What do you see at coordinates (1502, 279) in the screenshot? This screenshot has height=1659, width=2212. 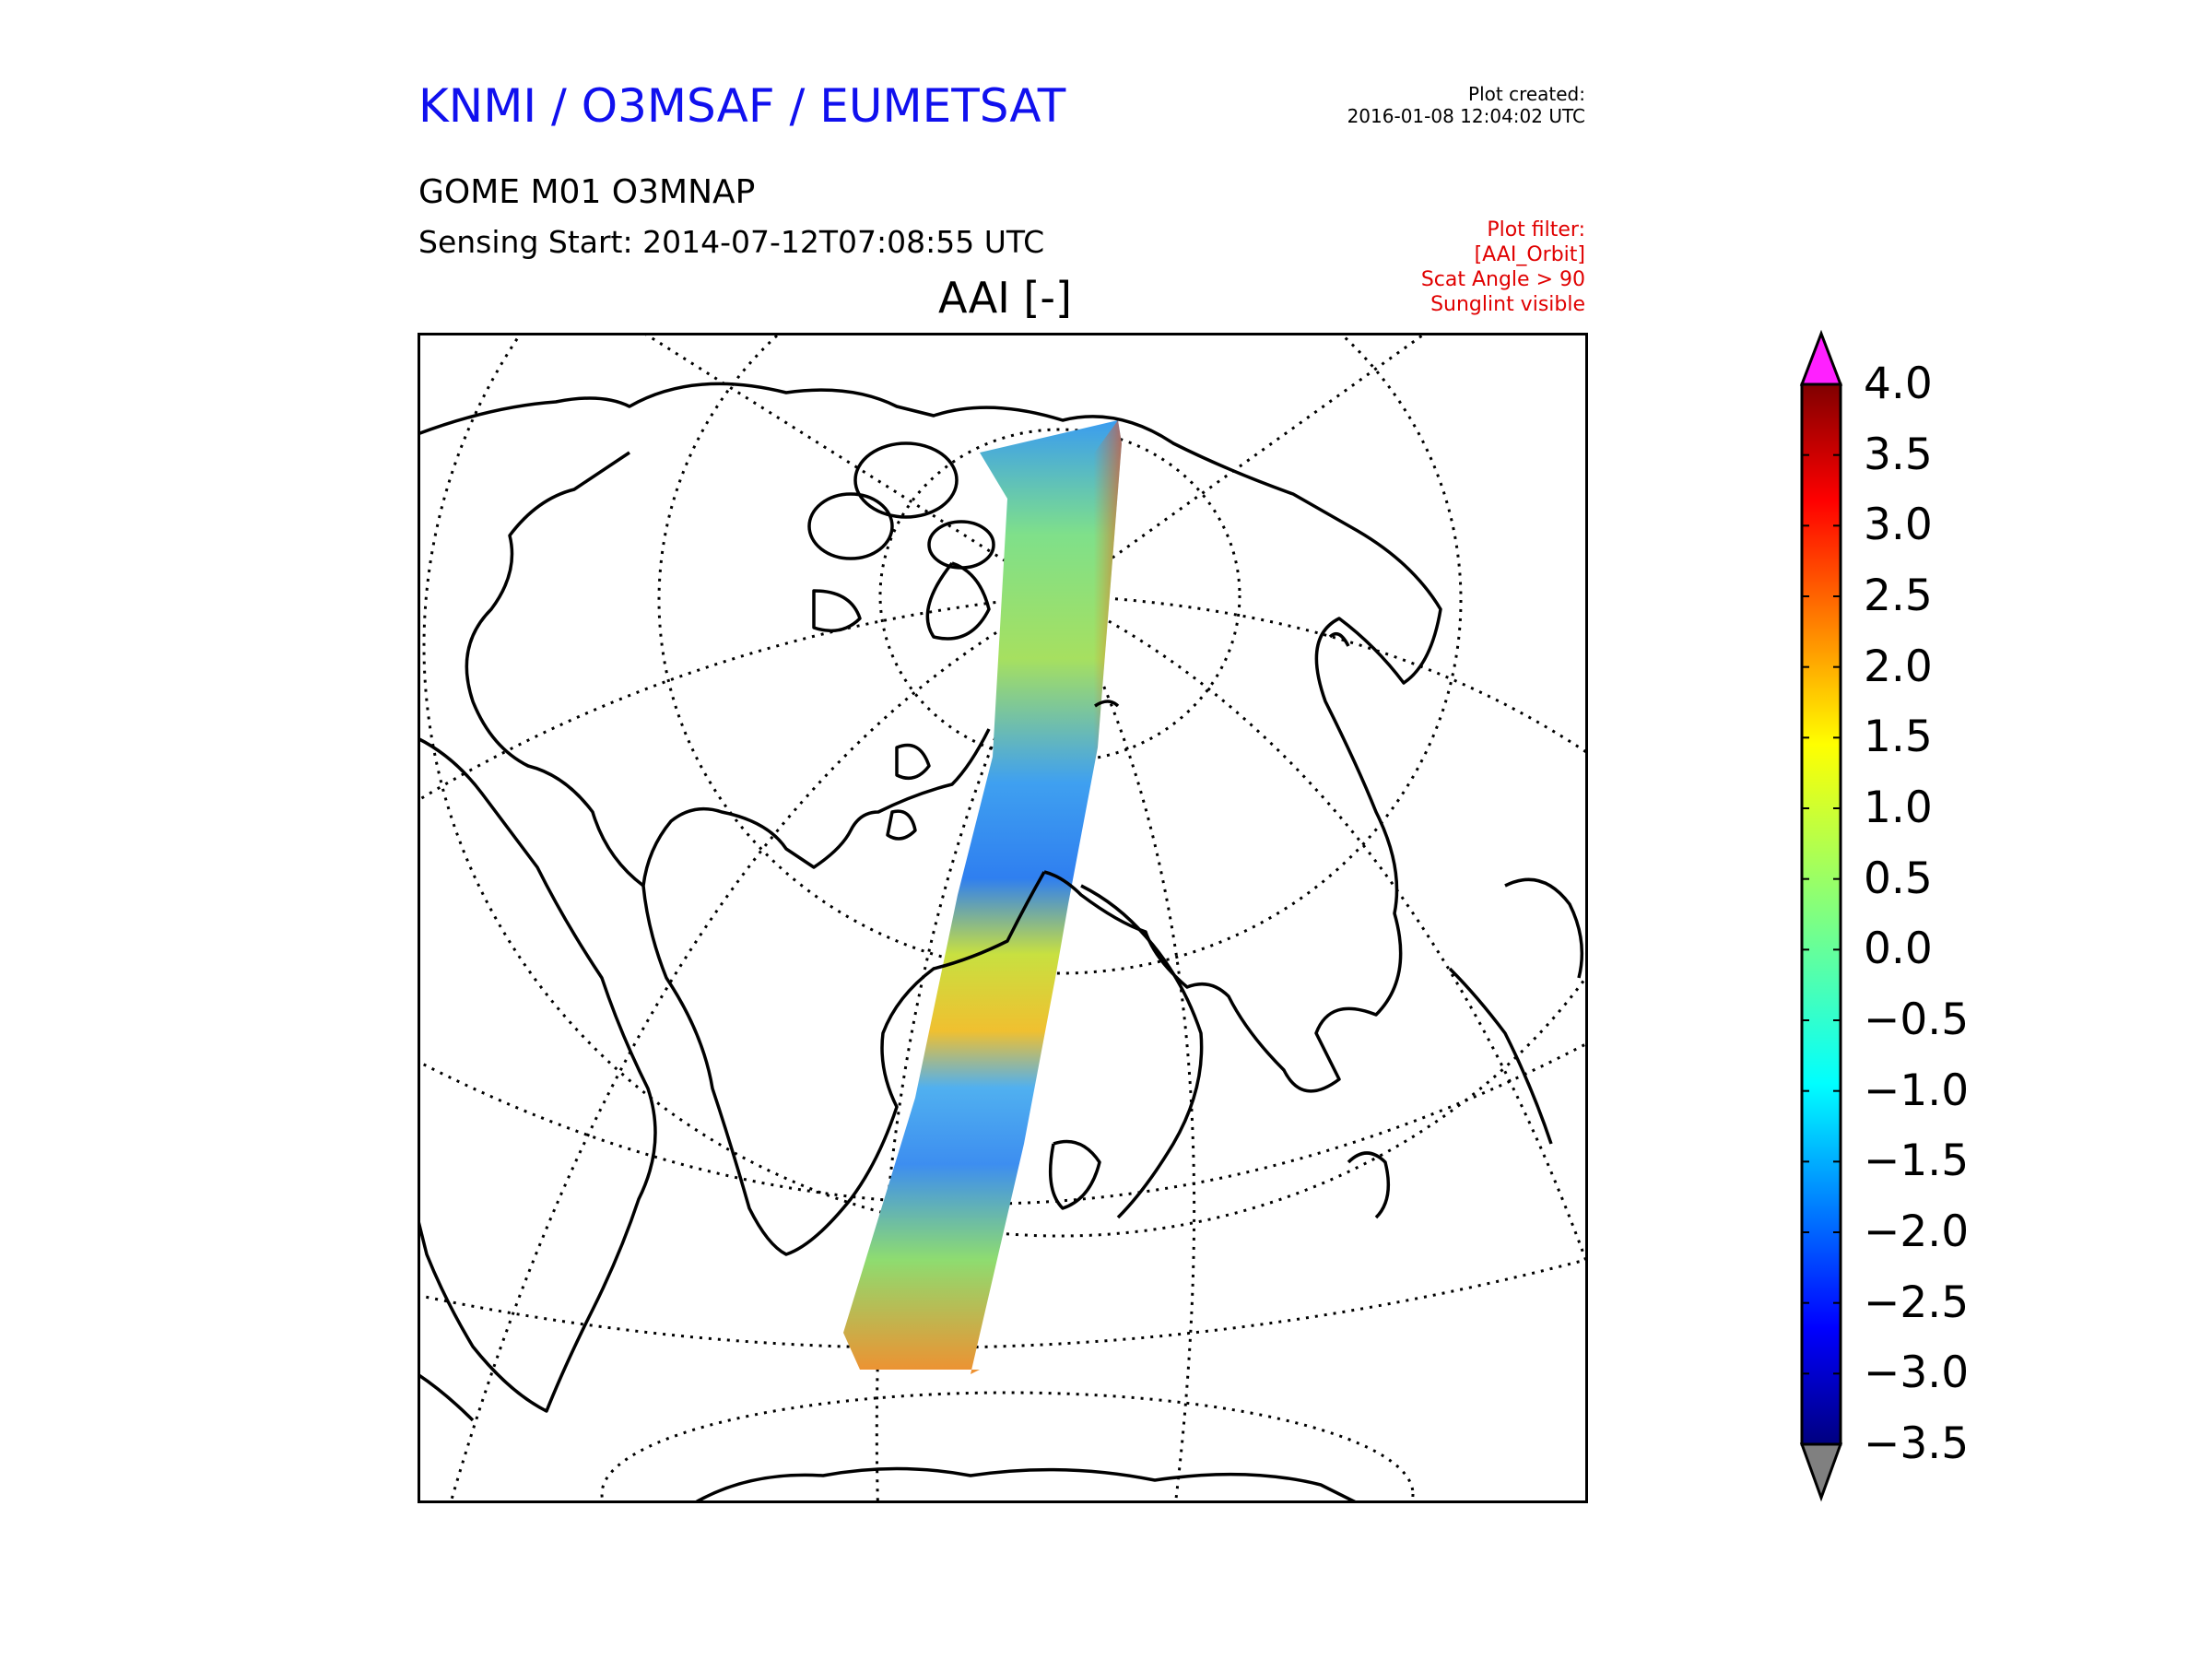 I see `plot-filter-scat-angle: Scat Angle > 90` at bounding box center [1502, 279].